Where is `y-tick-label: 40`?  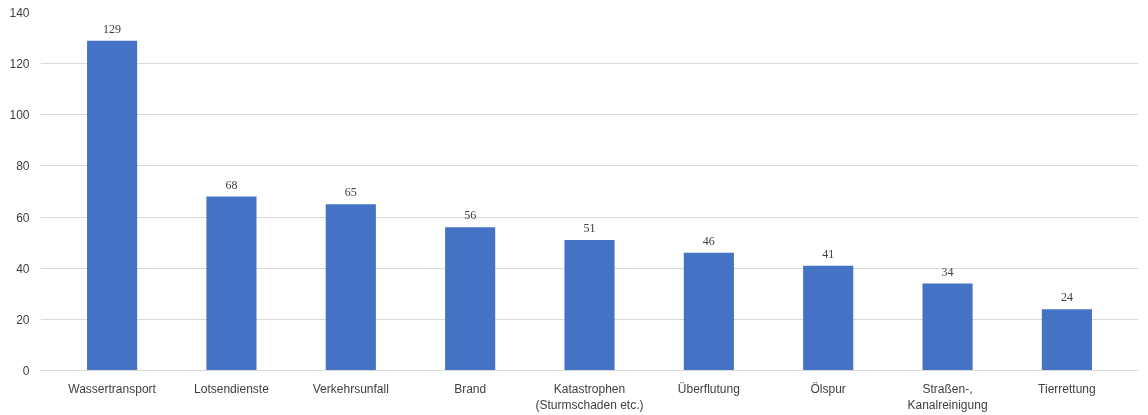
y-tick-label: 40 is located at coordinates (23, 268).